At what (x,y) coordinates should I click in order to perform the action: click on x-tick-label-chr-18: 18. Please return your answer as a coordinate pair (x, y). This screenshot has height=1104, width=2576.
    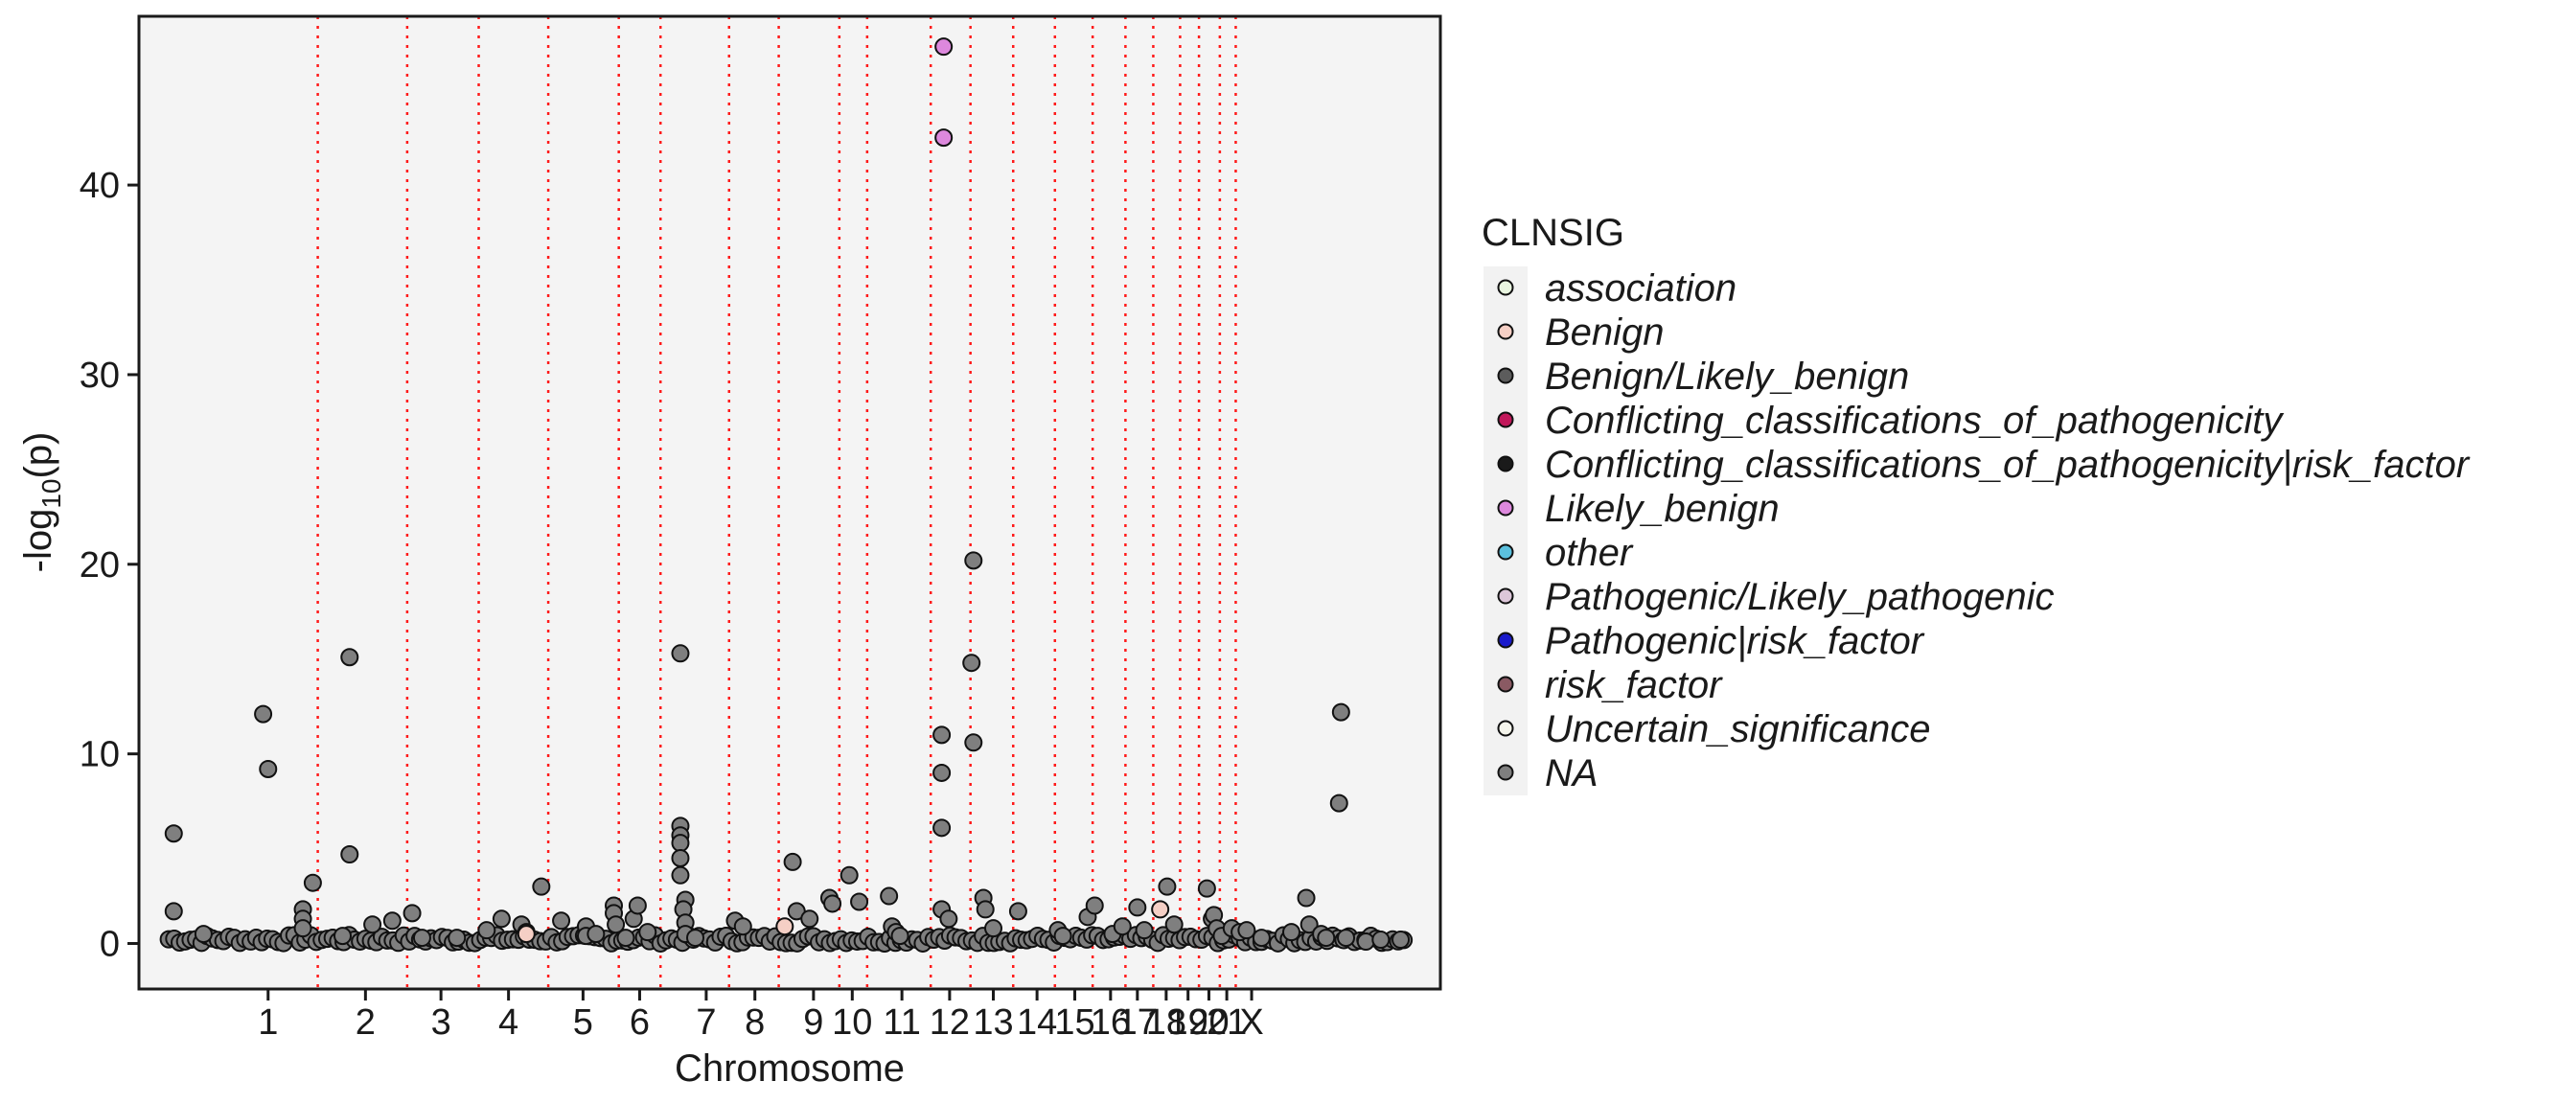
    Looking at the image, I should click on (1166, 1023).